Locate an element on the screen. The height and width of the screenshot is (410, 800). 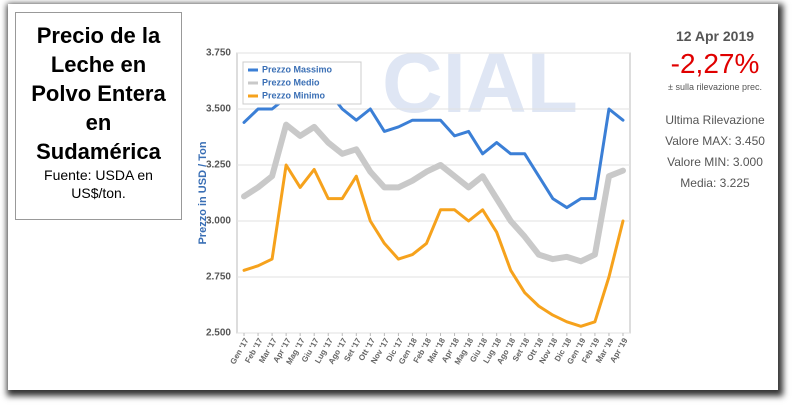
y-tick-label: 2.500 is located at coordinates (218, 333).